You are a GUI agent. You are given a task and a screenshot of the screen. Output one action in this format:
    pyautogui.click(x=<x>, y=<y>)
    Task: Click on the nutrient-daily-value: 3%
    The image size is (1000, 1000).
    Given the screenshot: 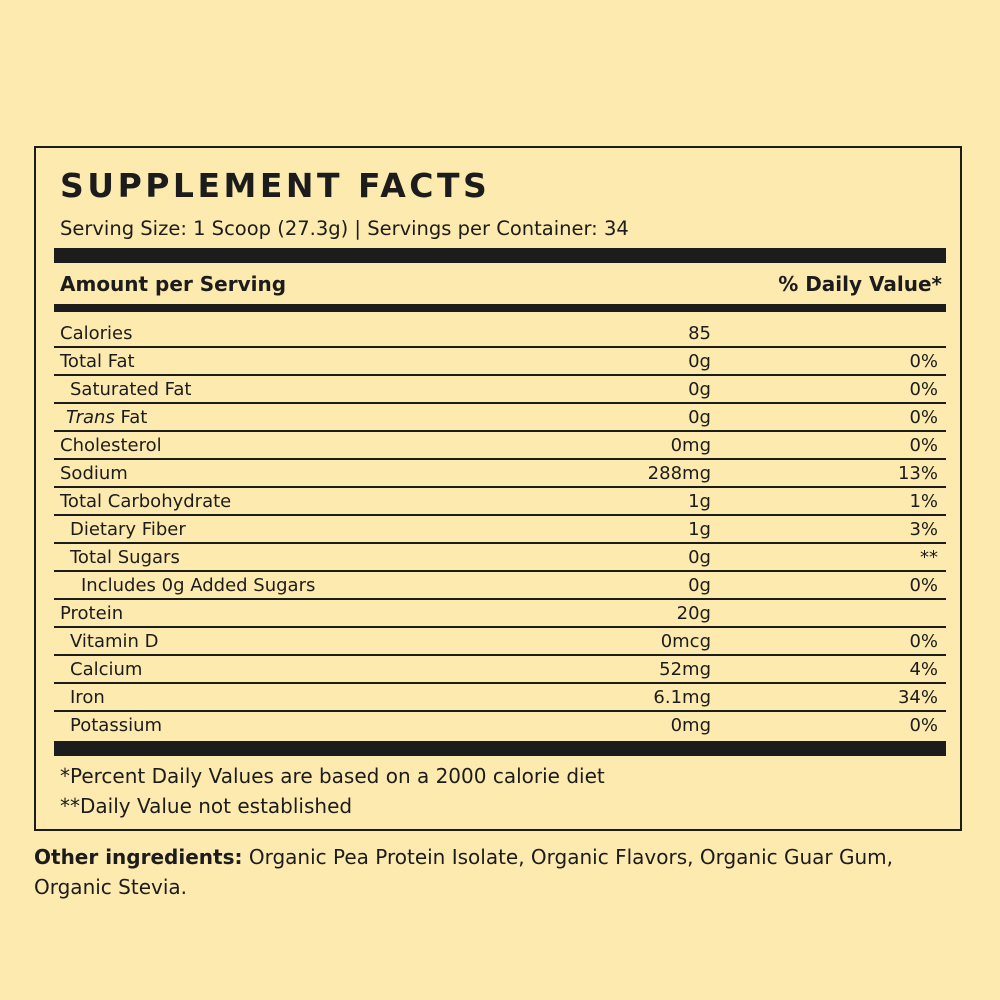 What is the action you would take?
    pyautogui.click(x=923, y=529)
    